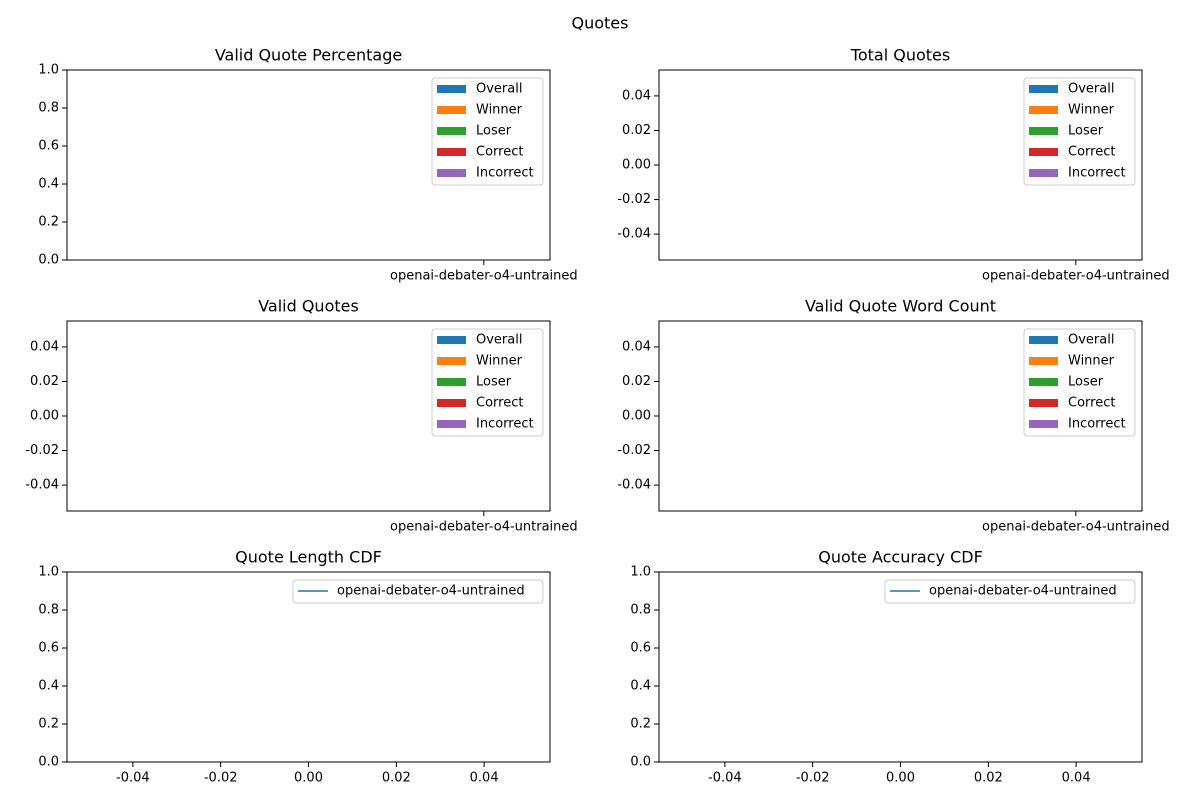 The image size is (1200, 800). Describe the element at coordinates (900, 55) in the screenshot. I see `subplot-title: Total Quotes` at that location.